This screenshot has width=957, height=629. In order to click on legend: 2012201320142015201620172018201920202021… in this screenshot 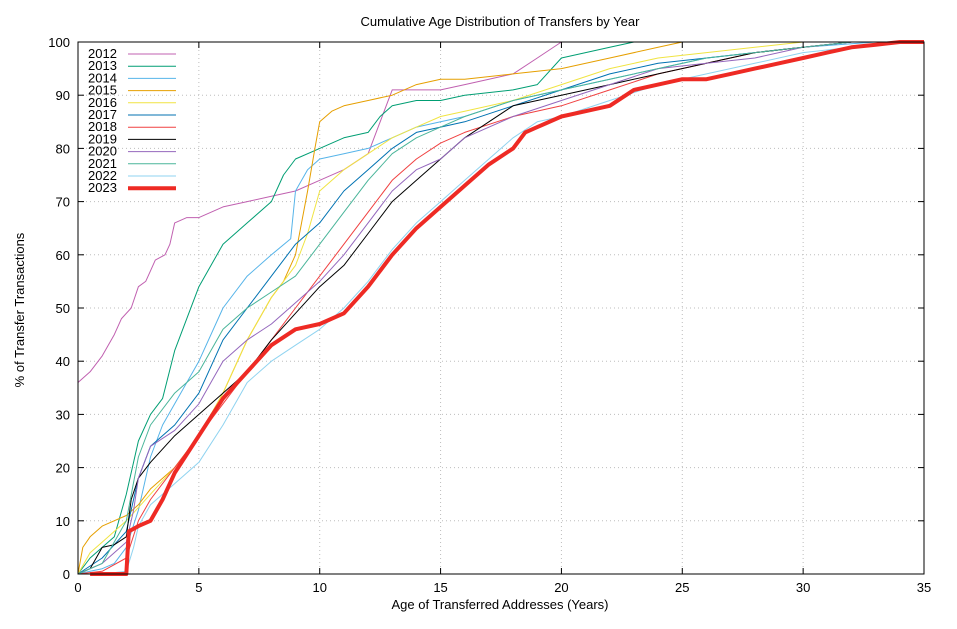, I will do `click(132, 120)`.